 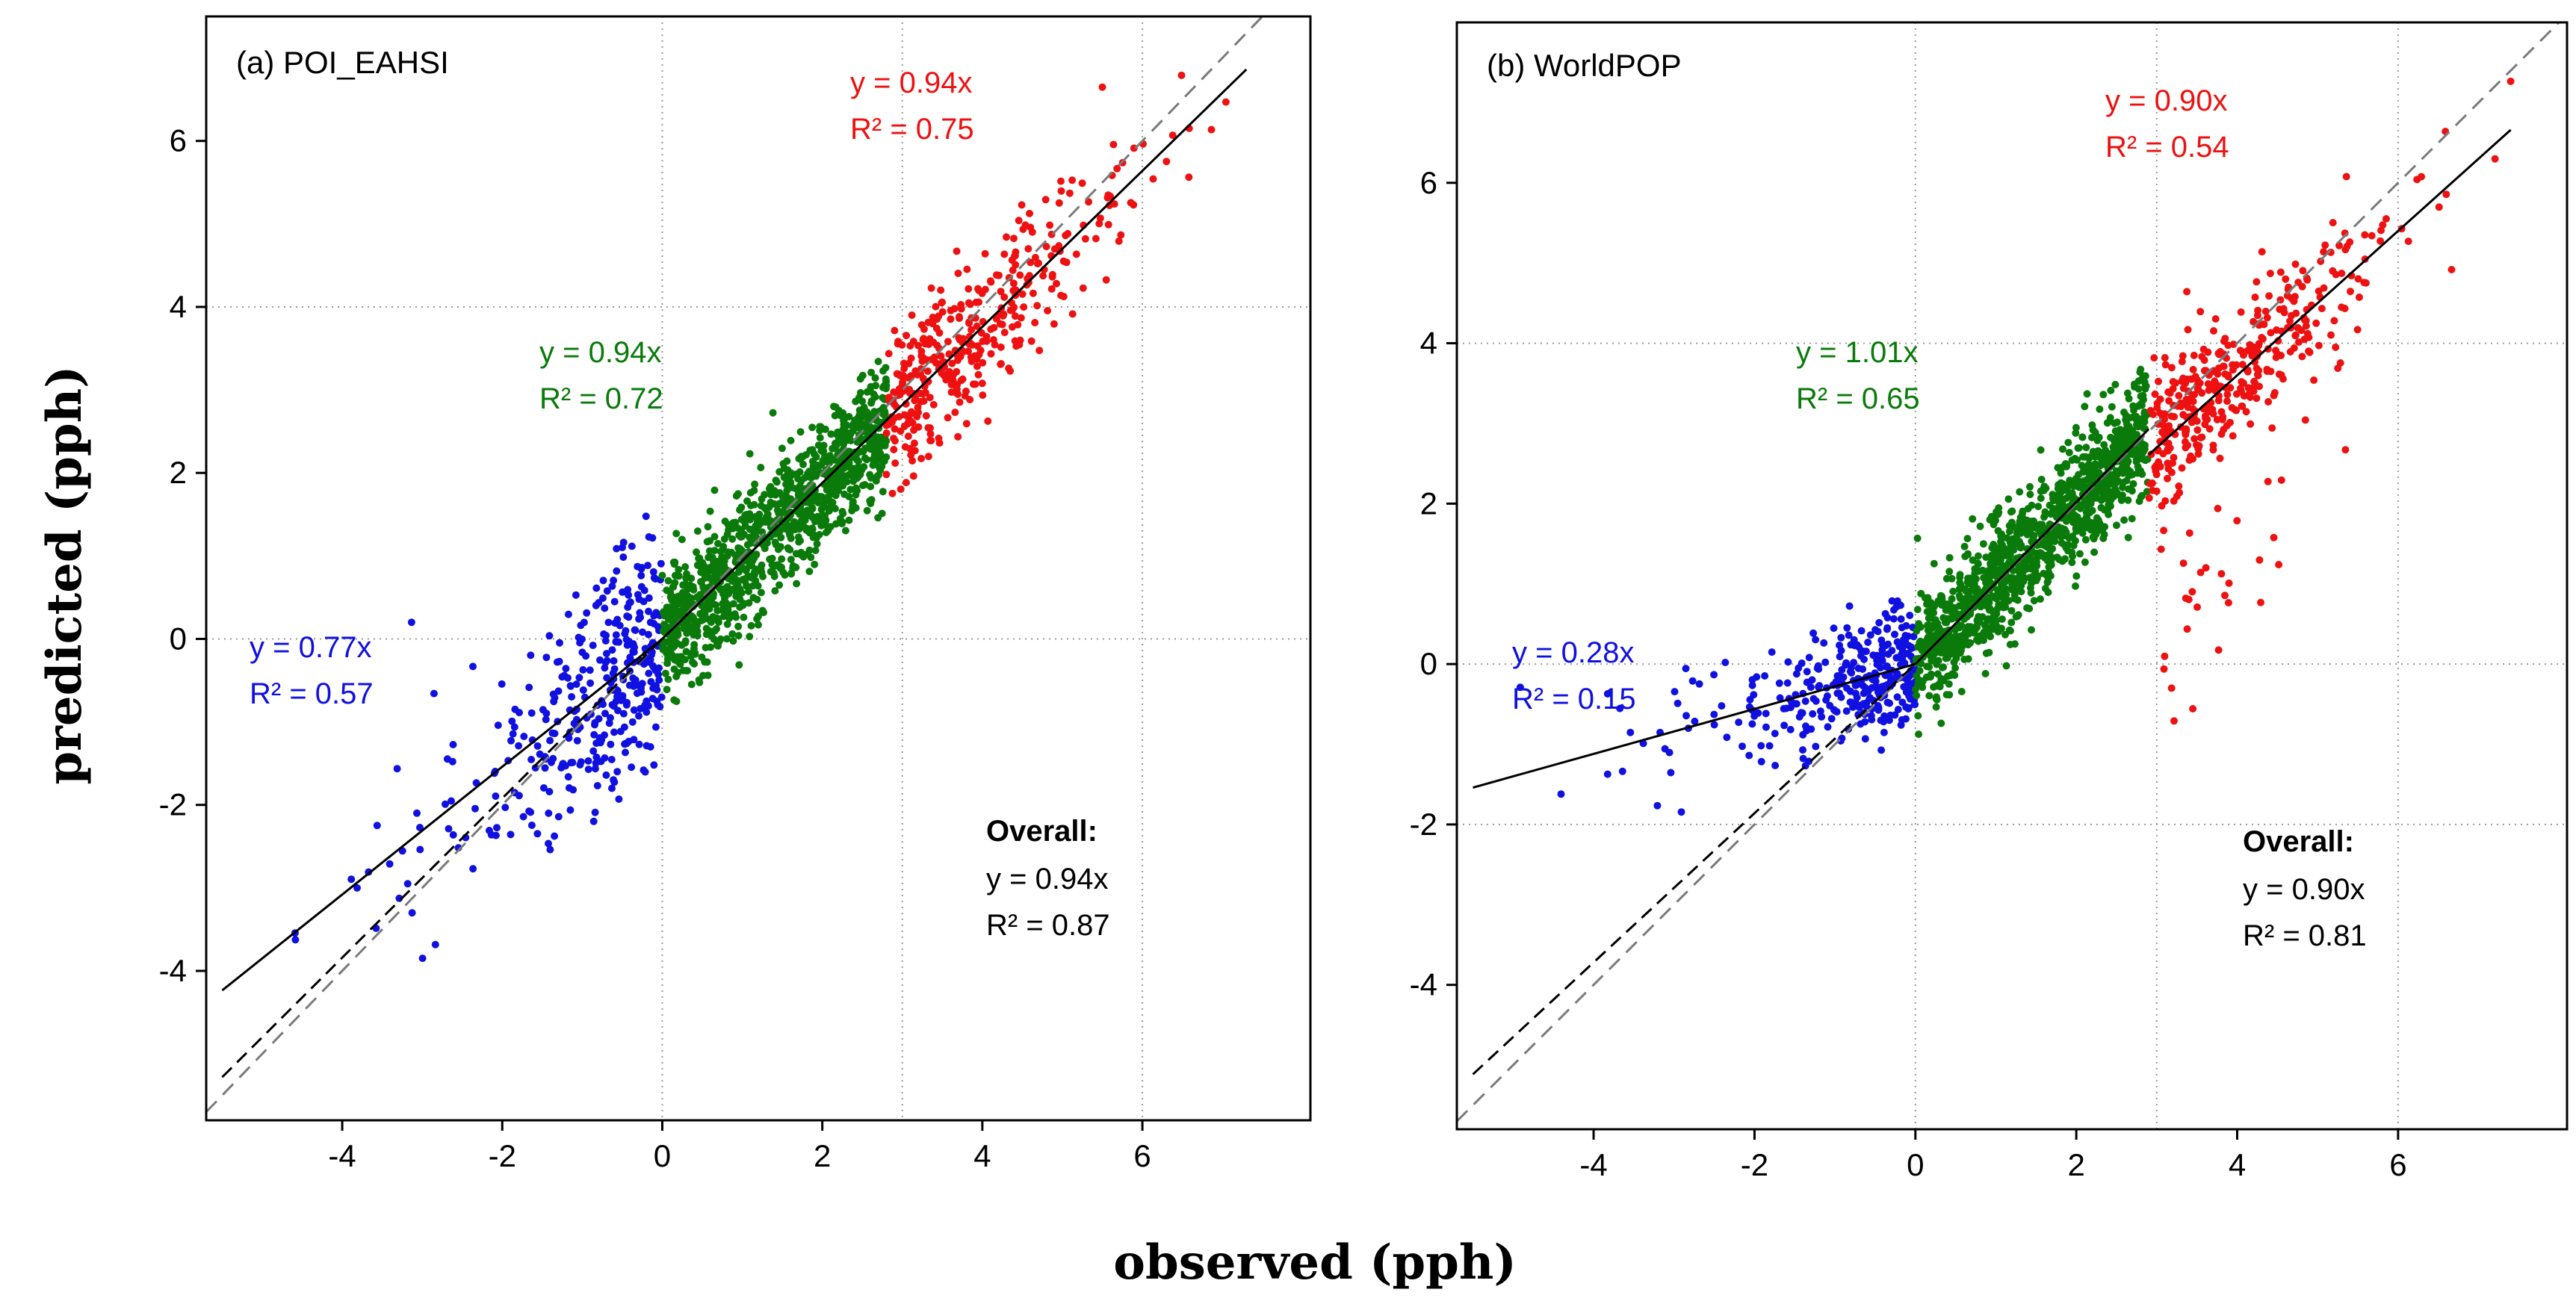 What do you see at coordinates (2298, 841) in the screenshot?
I see `overall-heading: Overall:` at bounding box center [2298, 841].